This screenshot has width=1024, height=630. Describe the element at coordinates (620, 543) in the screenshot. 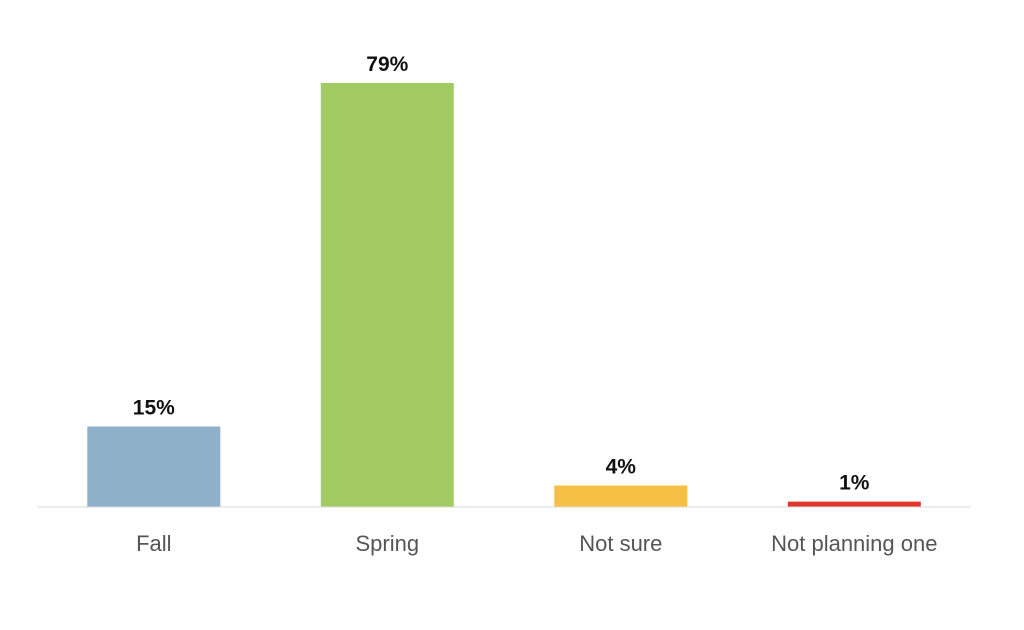

I see `x-tick-label-not-sure: Not sure` at that location.